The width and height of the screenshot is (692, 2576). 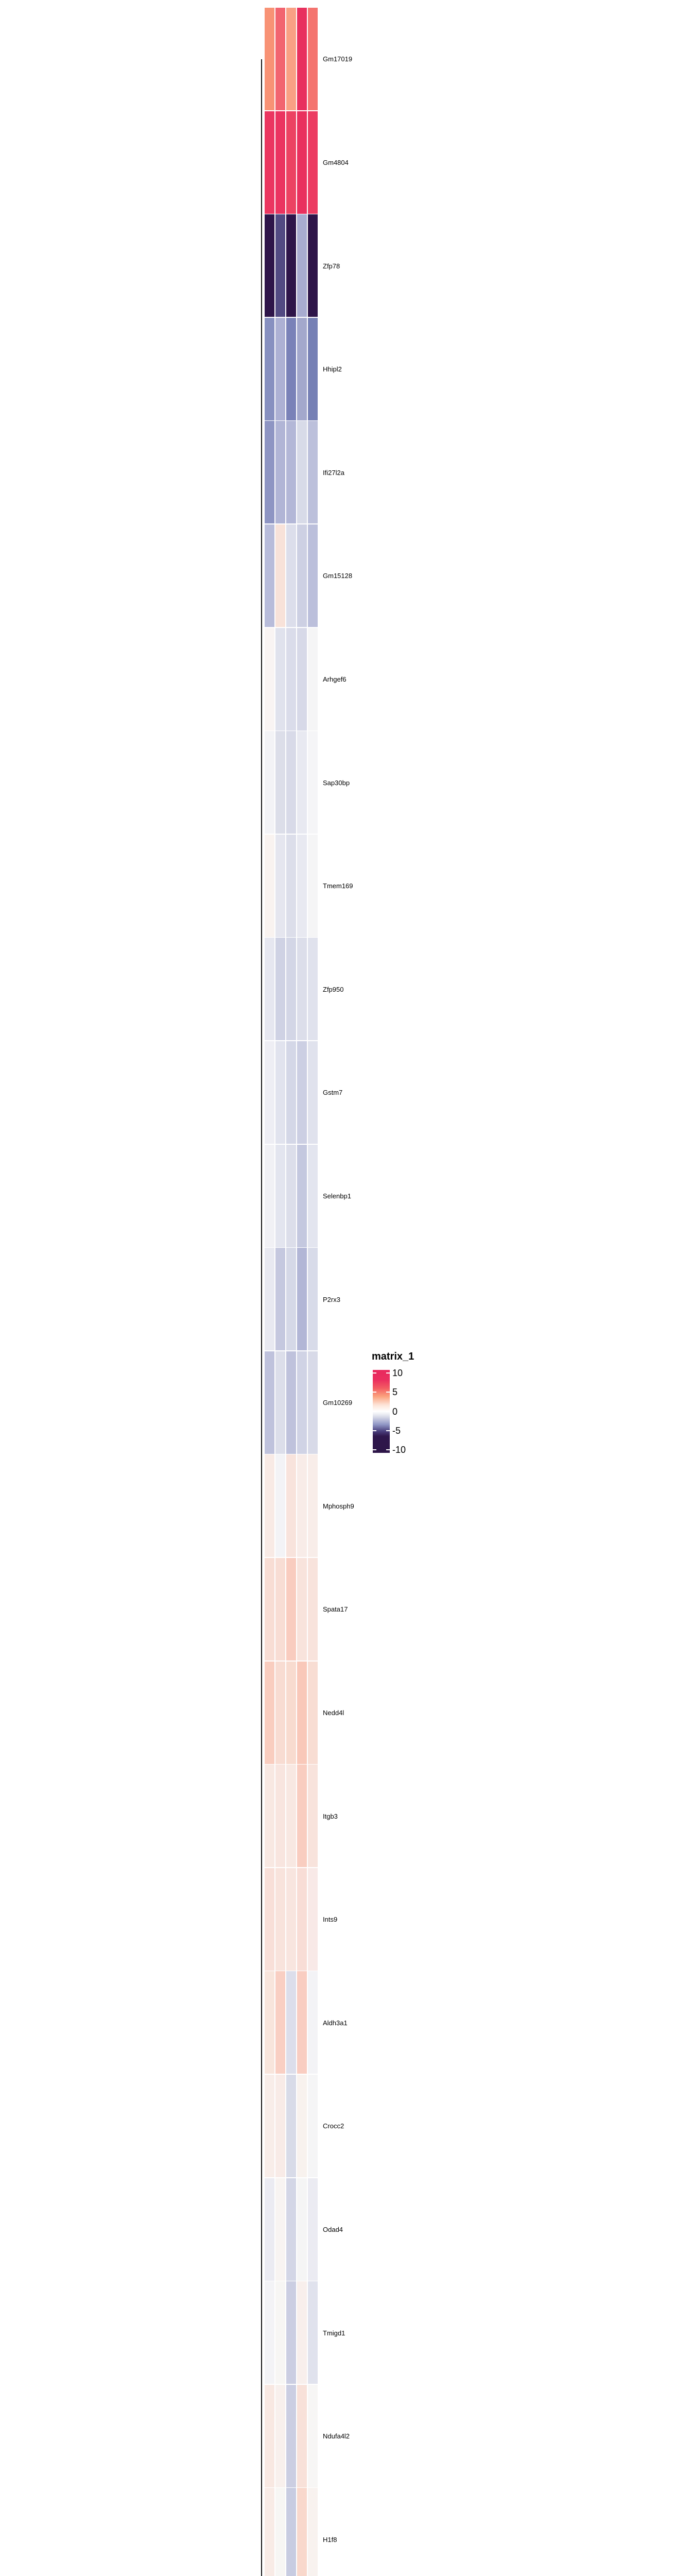 What do you see at coordinates (330, 2539) in the screenshot?
I see `row-label: H1f8` at bounding box center [330, 2539].